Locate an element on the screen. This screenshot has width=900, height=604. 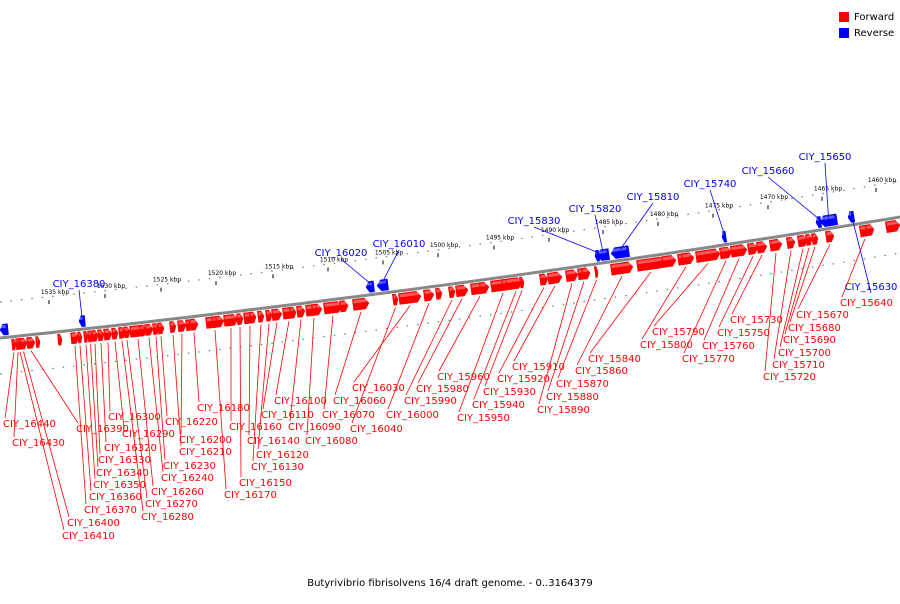
forward-gene-label: CIY_16160 is located at coordinates (255, 427).